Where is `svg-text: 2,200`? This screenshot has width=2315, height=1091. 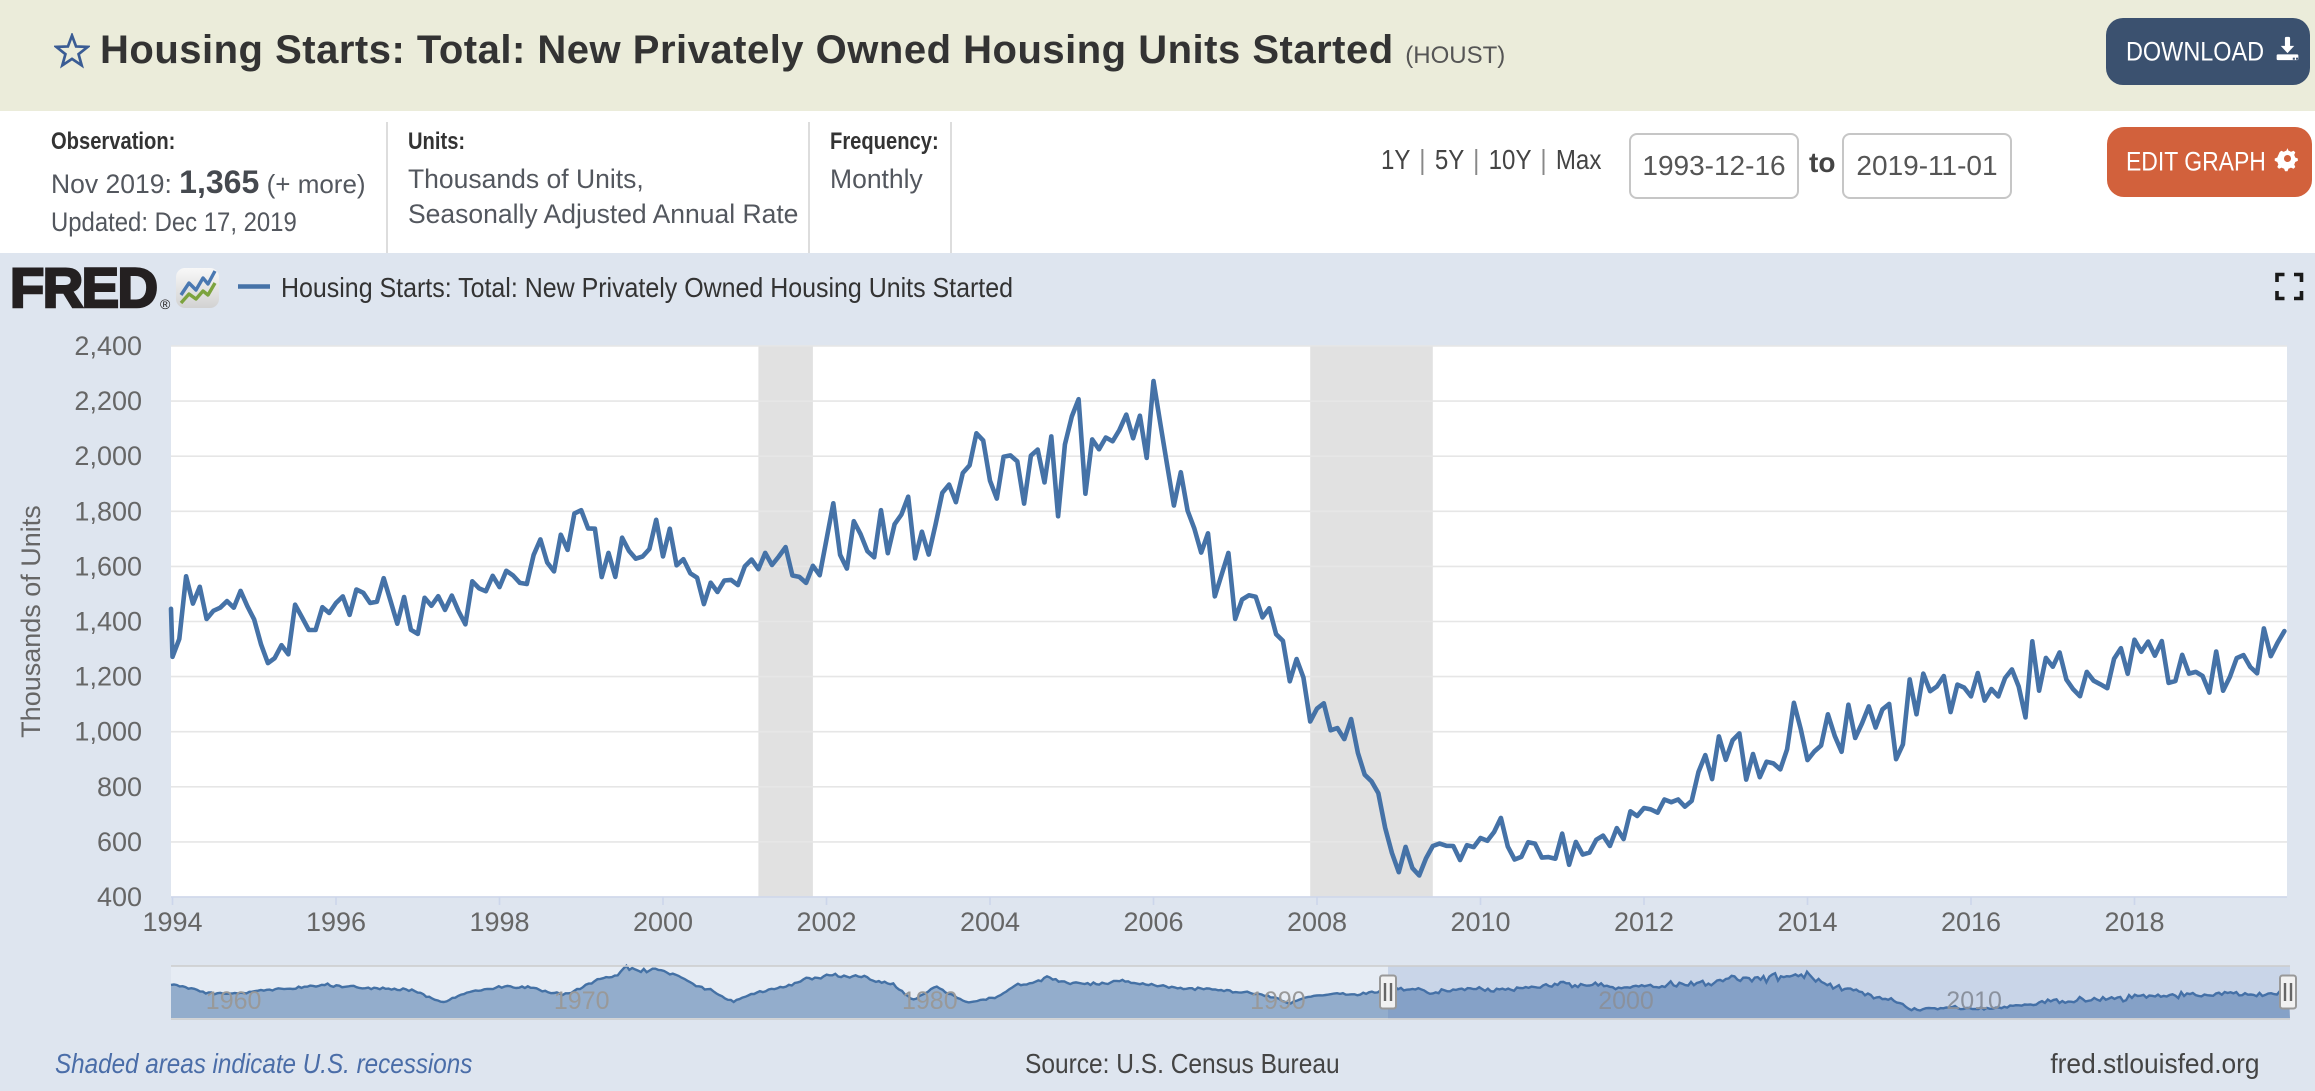 svg-text: 2,200 is located at coordinates (108, 401).